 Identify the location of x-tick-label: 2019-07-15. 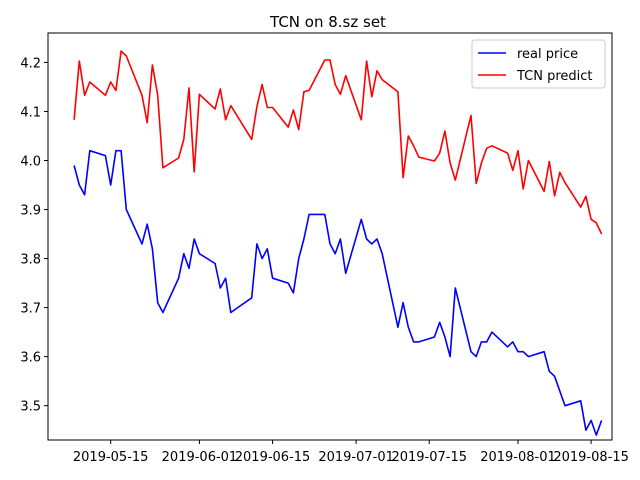
(429, 457).